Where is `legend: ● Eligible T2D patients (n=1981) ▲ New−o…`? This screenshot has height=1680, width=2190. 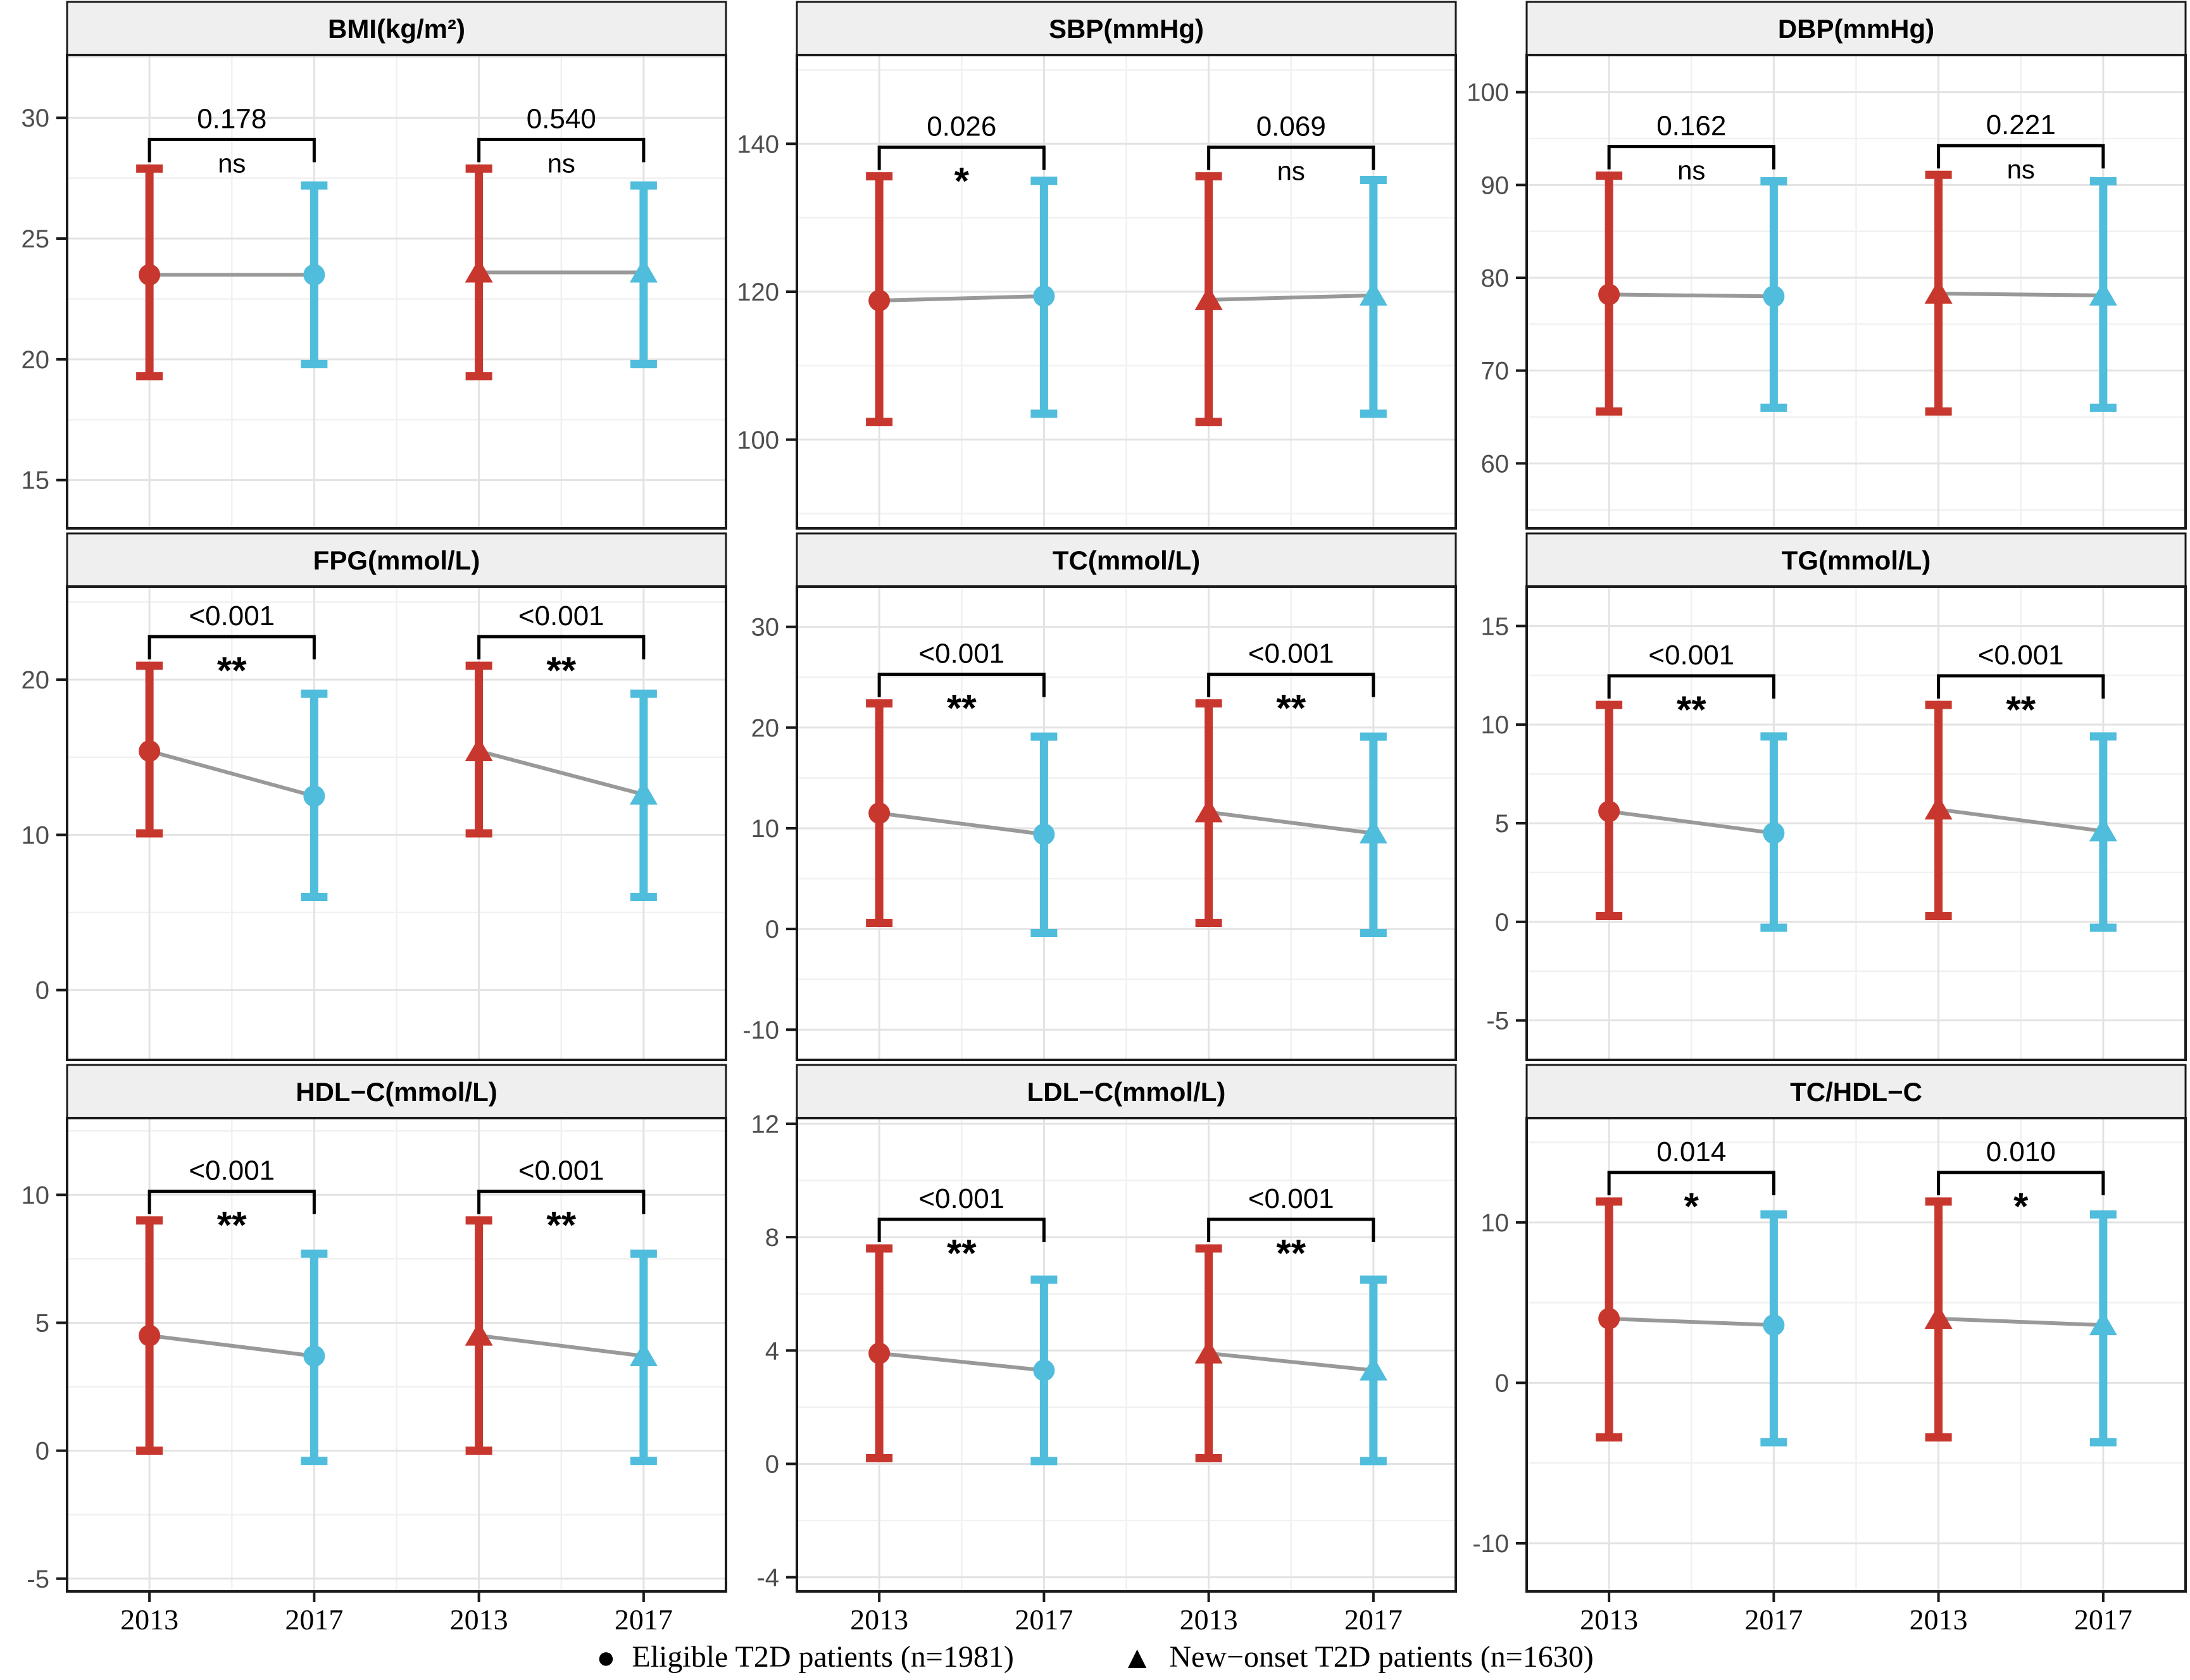
legend: ● Eligible T2D patients (n=1981) ▲ New−o… is located at coordinates (1095, 1657).